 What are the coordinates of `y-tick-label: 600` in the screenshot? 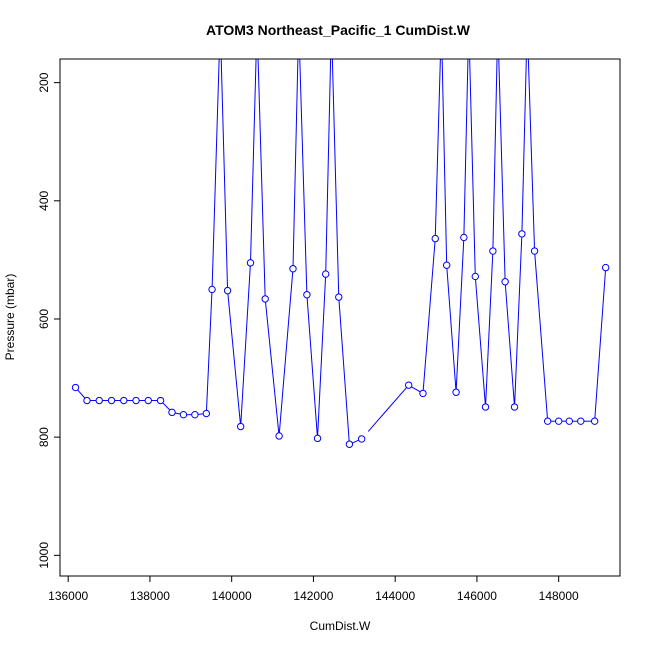 It's located at (44, 319).